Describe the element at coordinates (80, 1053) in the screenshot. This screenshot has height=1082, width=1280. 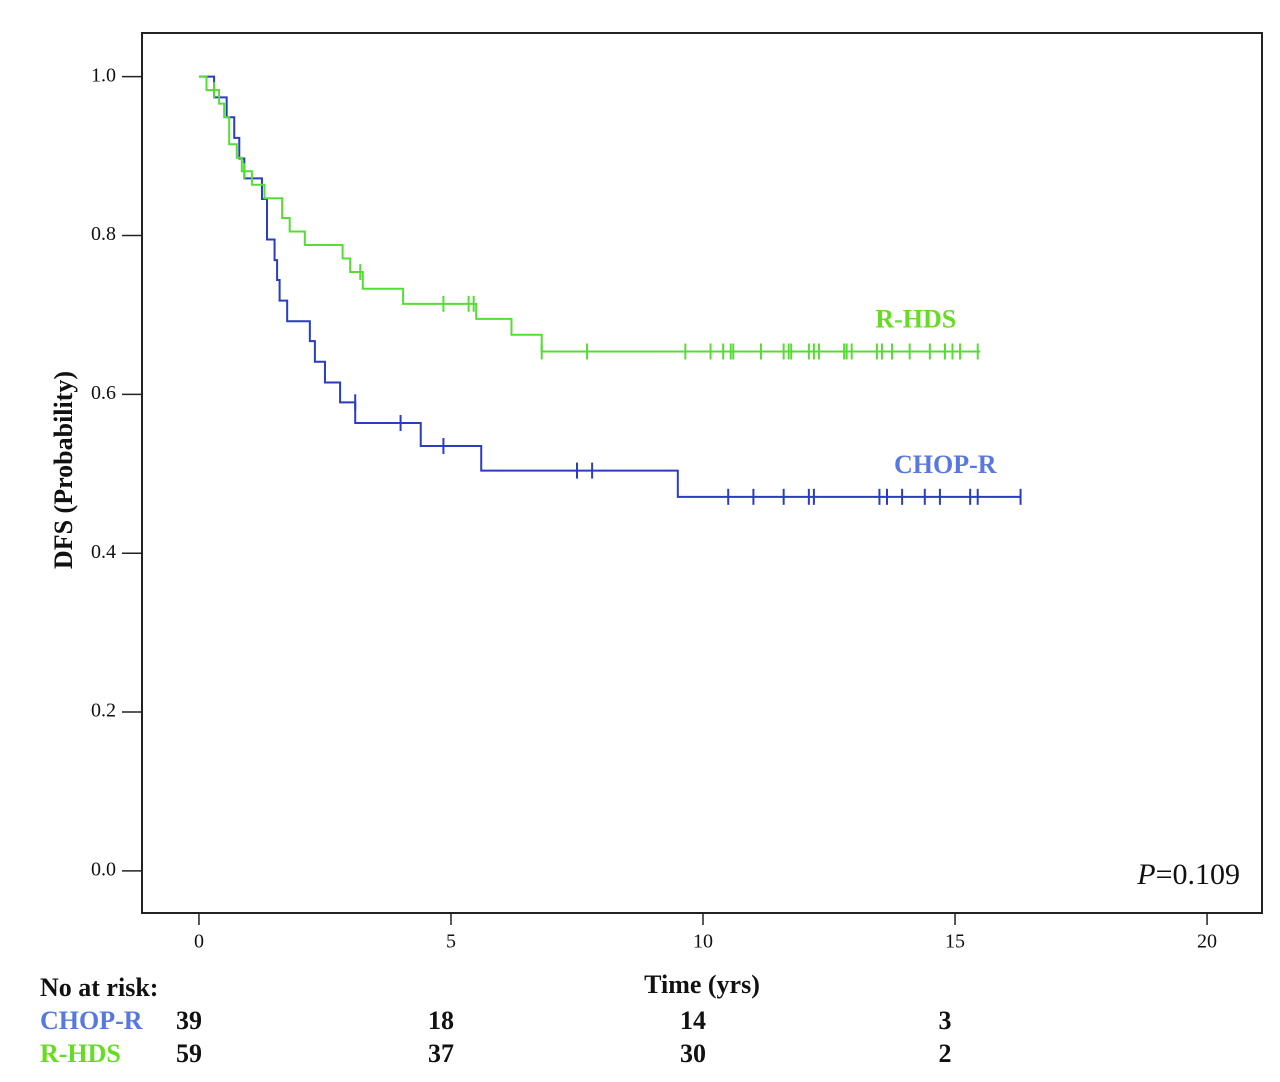
I see `risk-row-label: R-HDS` at that location.